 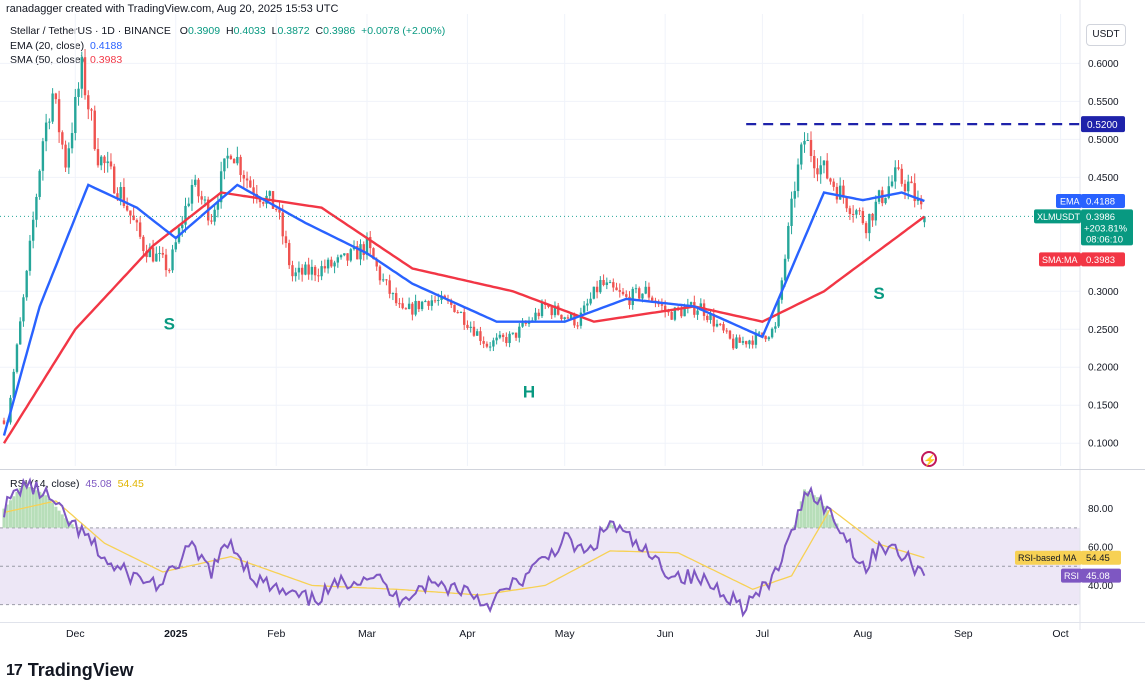 What do you see at coordinates (1060, 634) in the screenshot?
I see `time-axis-tick: Oct` at bounding box center [1060, 634].